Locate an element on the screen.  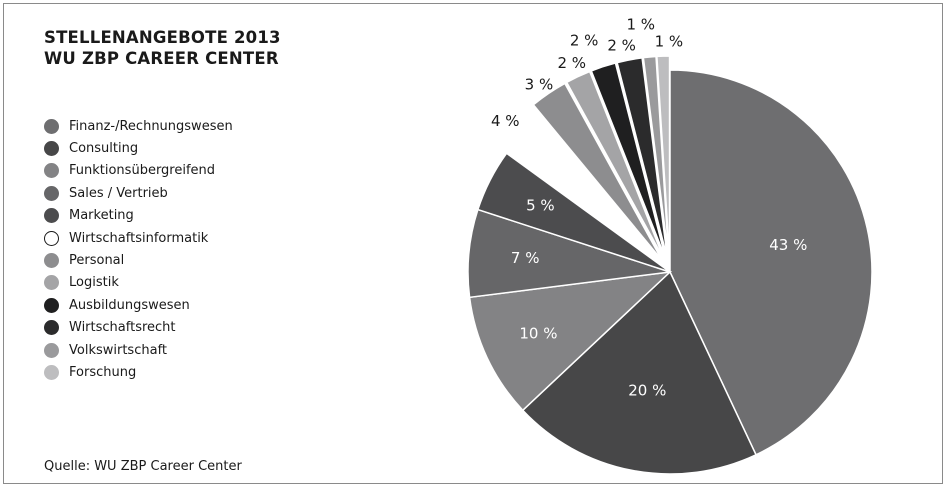
legend-item: Volkswirtschaft is located at coordinates (138, 350).